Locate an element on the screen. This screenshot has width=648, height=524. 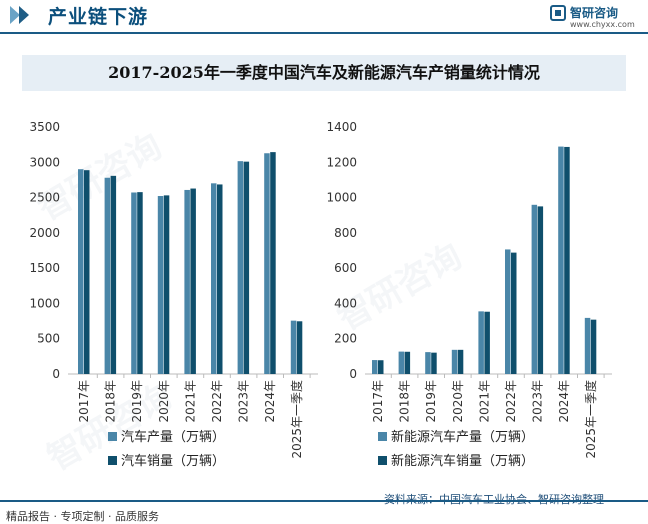
y-tick-label: 500 is located at coordinates (48, 339).